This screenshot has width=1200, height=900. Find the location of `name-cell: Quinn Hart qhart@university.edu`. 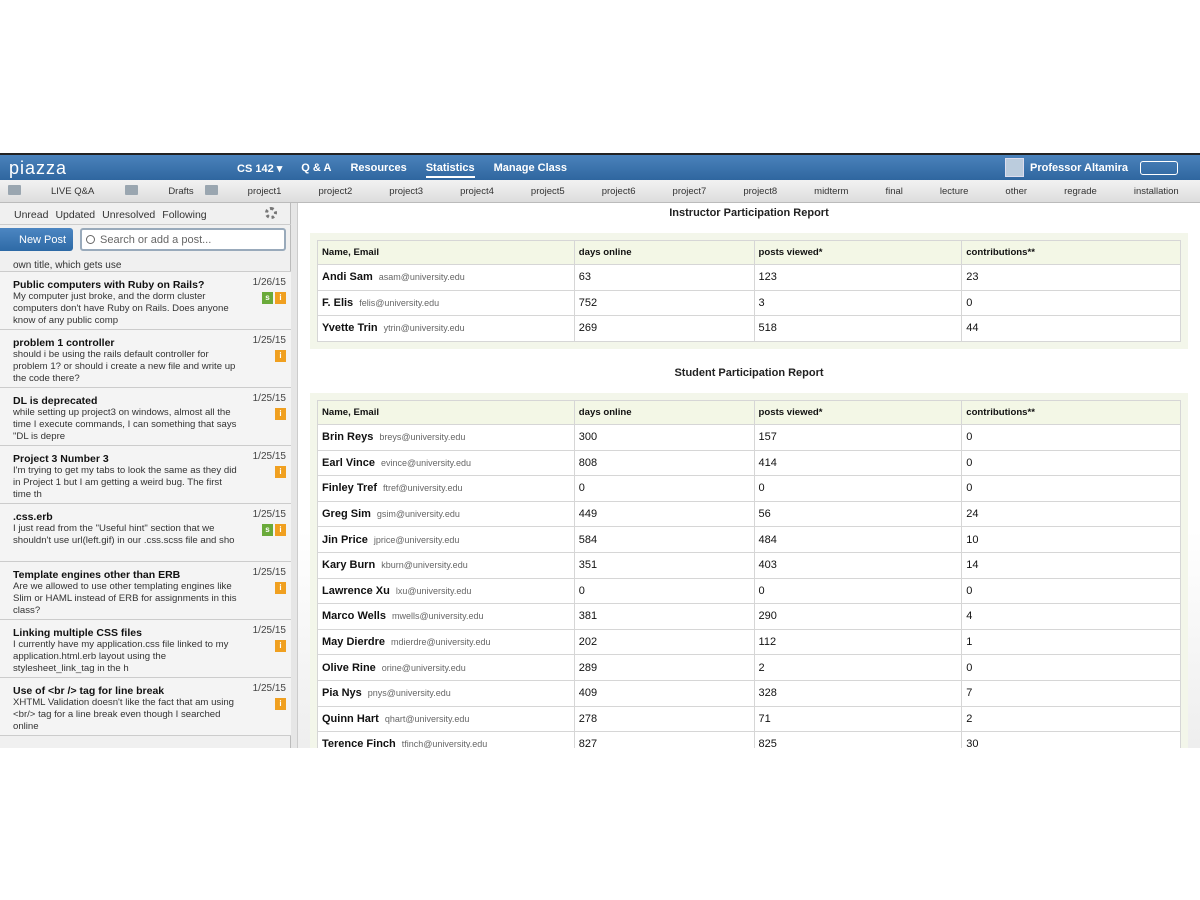

name-cell: Quinn Hart qhart@university.edu is located at coordinates (446, 719).